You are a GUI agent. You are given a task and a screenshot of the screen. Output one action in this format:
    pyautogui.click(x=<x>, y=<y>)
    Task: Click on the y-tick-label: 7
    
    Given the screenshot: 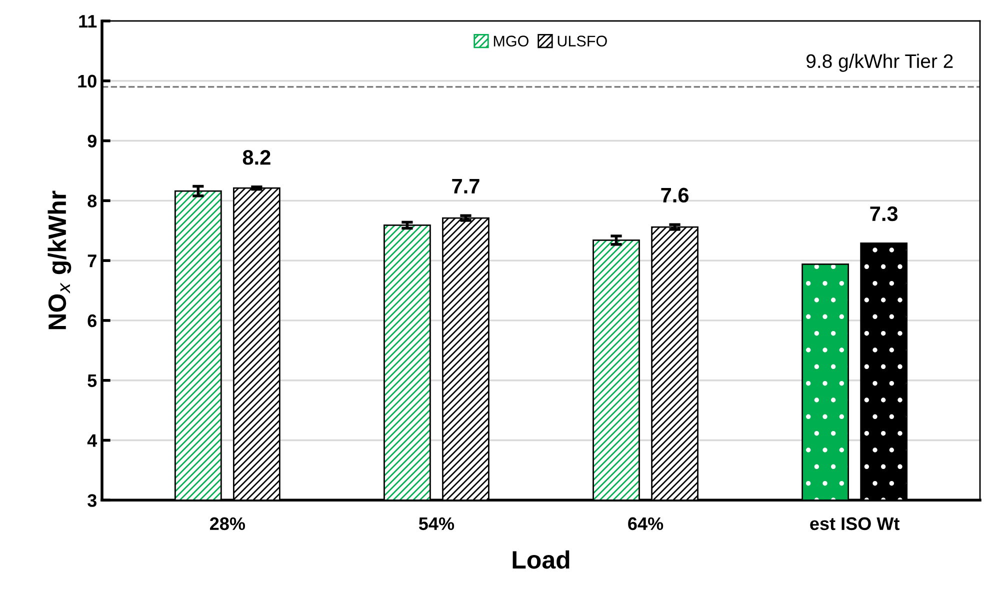 What is the action you would take?
    pyautogui.click(x=92, y=261)
    